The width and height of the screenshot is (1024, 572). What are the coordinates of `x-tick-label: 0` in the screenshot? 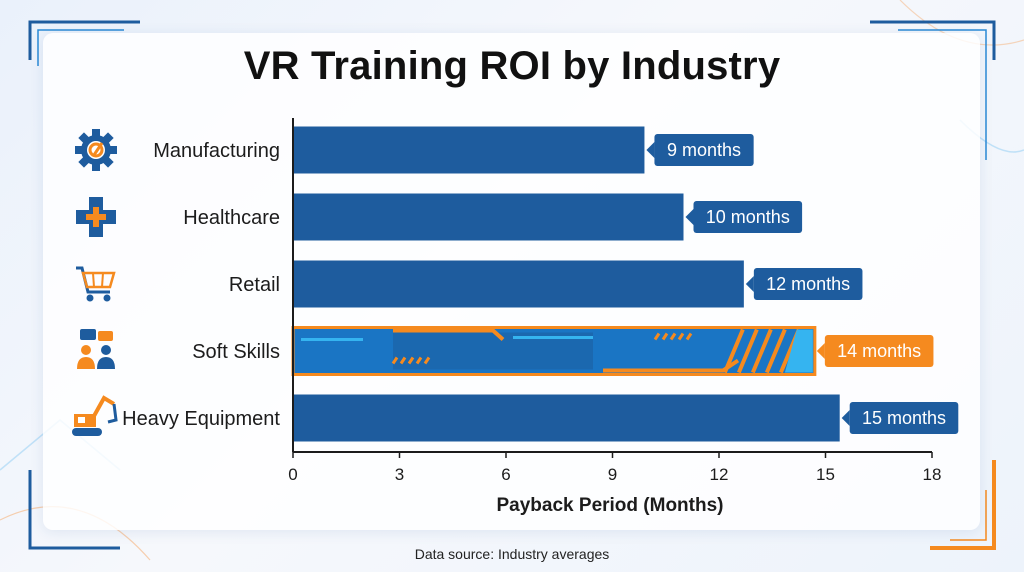 It's located at (292, 474).